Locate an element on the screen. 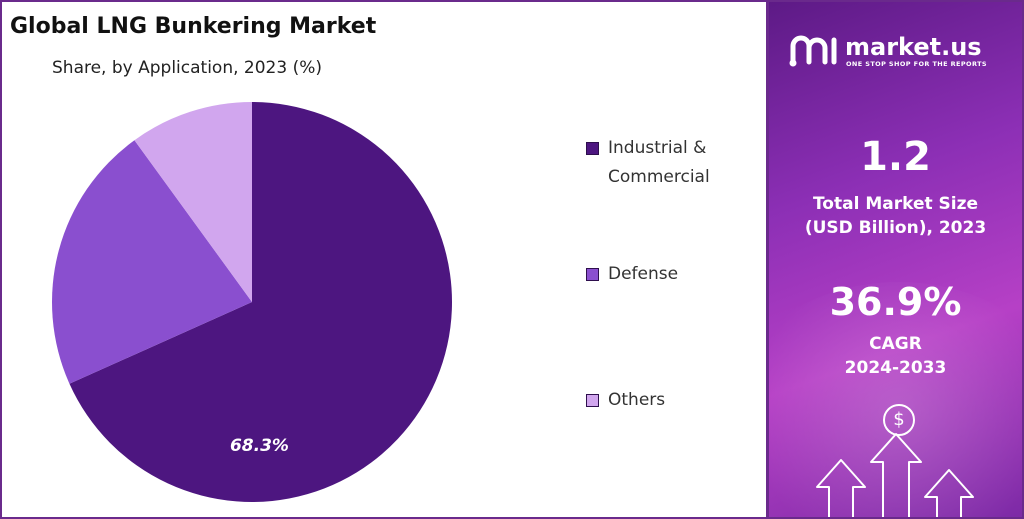  chart-subtitle: Share, by Application, 2023 (%) is located at coordinates (187, 68).